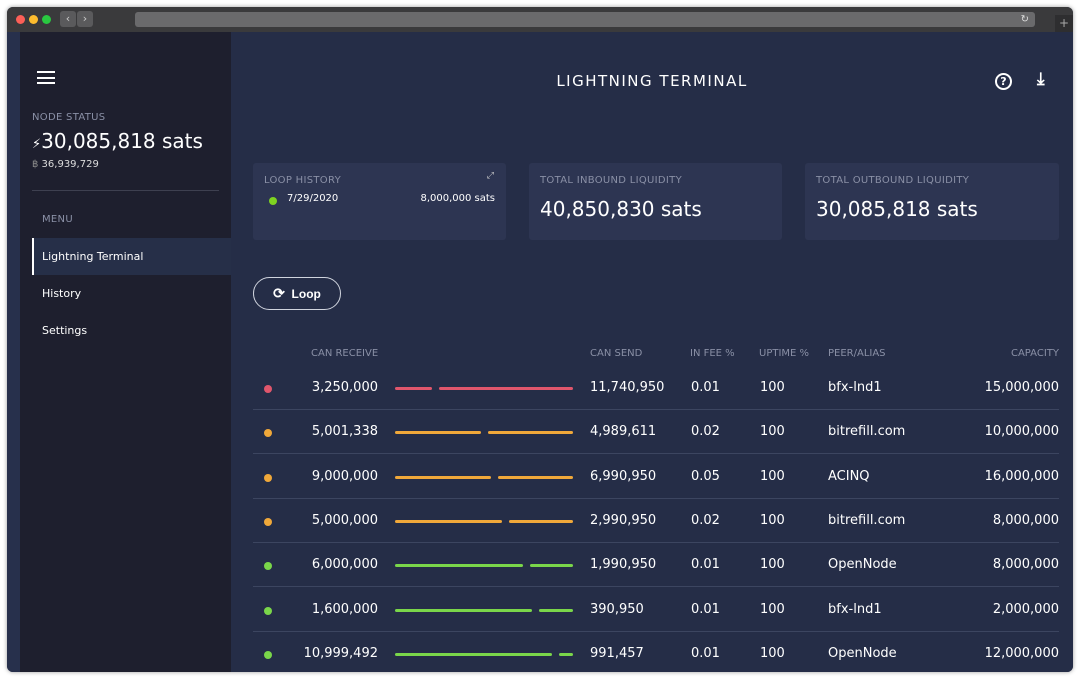 The height and width of the screenshot is (679, 1080). I want to click on back-icon: ‹, so click(68, 19).